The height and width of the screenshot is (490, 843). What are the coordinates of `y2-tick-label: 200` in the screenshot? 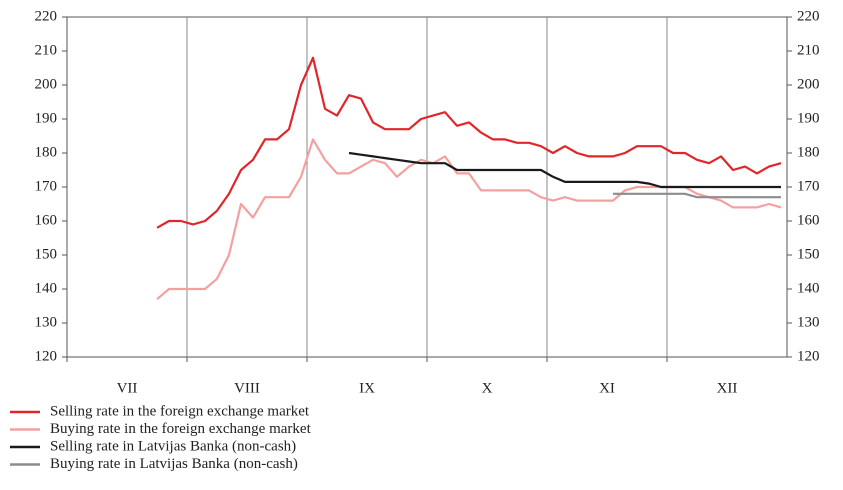 It's located at (808, 84).